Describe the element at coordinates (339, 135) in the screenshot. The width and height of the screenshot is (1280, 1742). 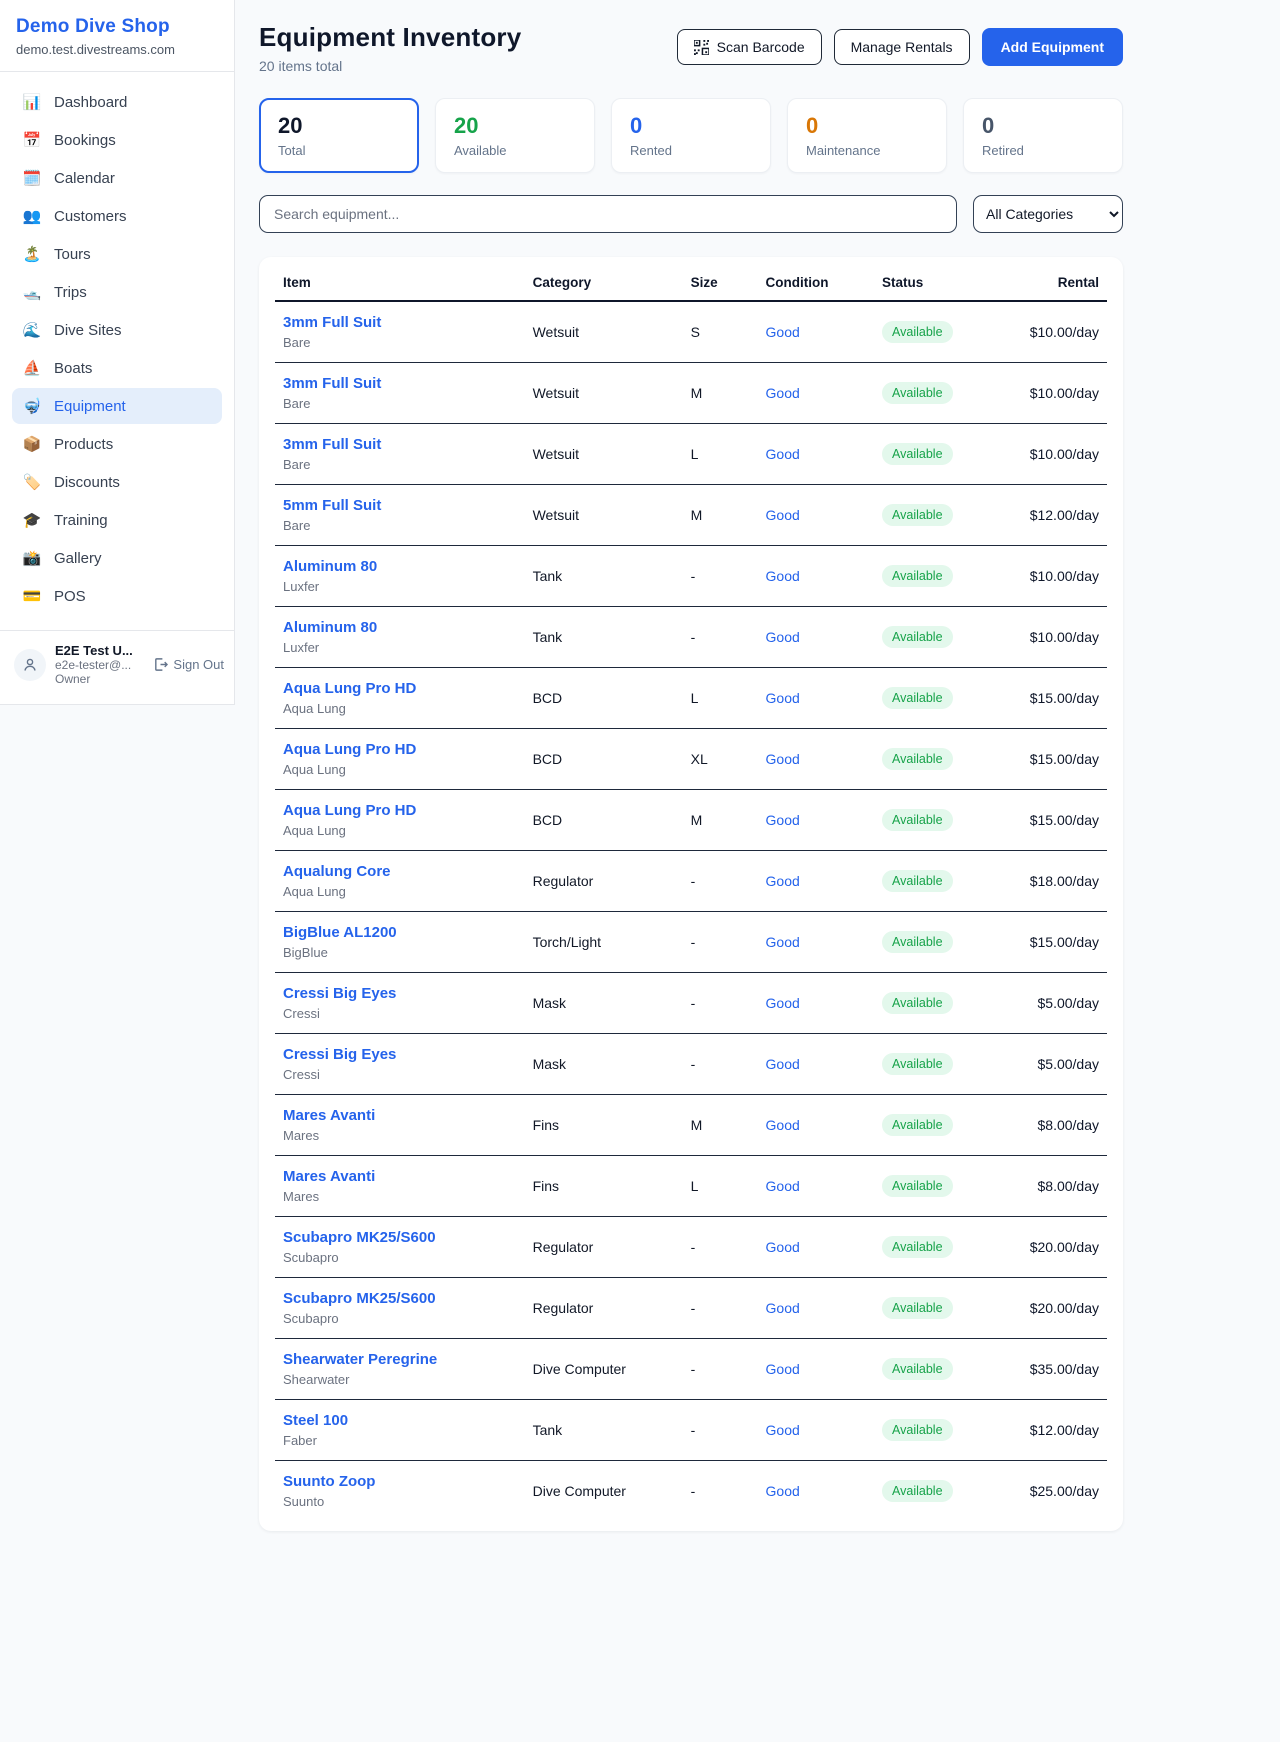
I see `stat-card-total: 20 Total` at that location.